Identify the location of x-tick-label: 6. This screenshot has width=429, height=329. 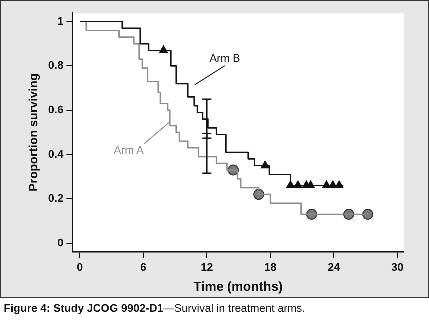
(143, 268).